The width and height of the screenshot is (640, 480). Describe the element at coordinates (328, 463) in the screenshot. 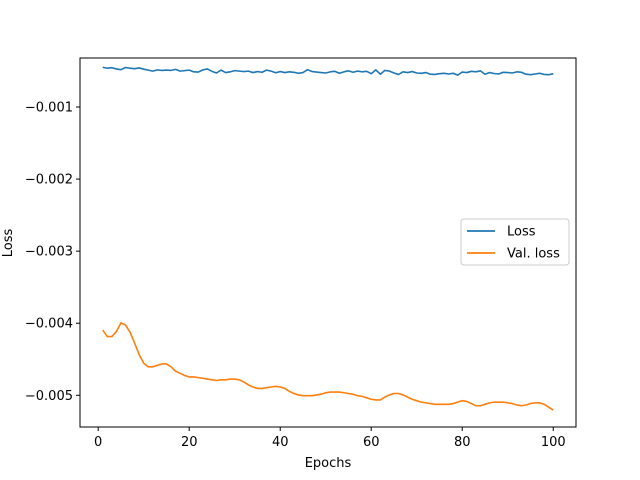

I see `x-axis-label: Epochs` at that location.